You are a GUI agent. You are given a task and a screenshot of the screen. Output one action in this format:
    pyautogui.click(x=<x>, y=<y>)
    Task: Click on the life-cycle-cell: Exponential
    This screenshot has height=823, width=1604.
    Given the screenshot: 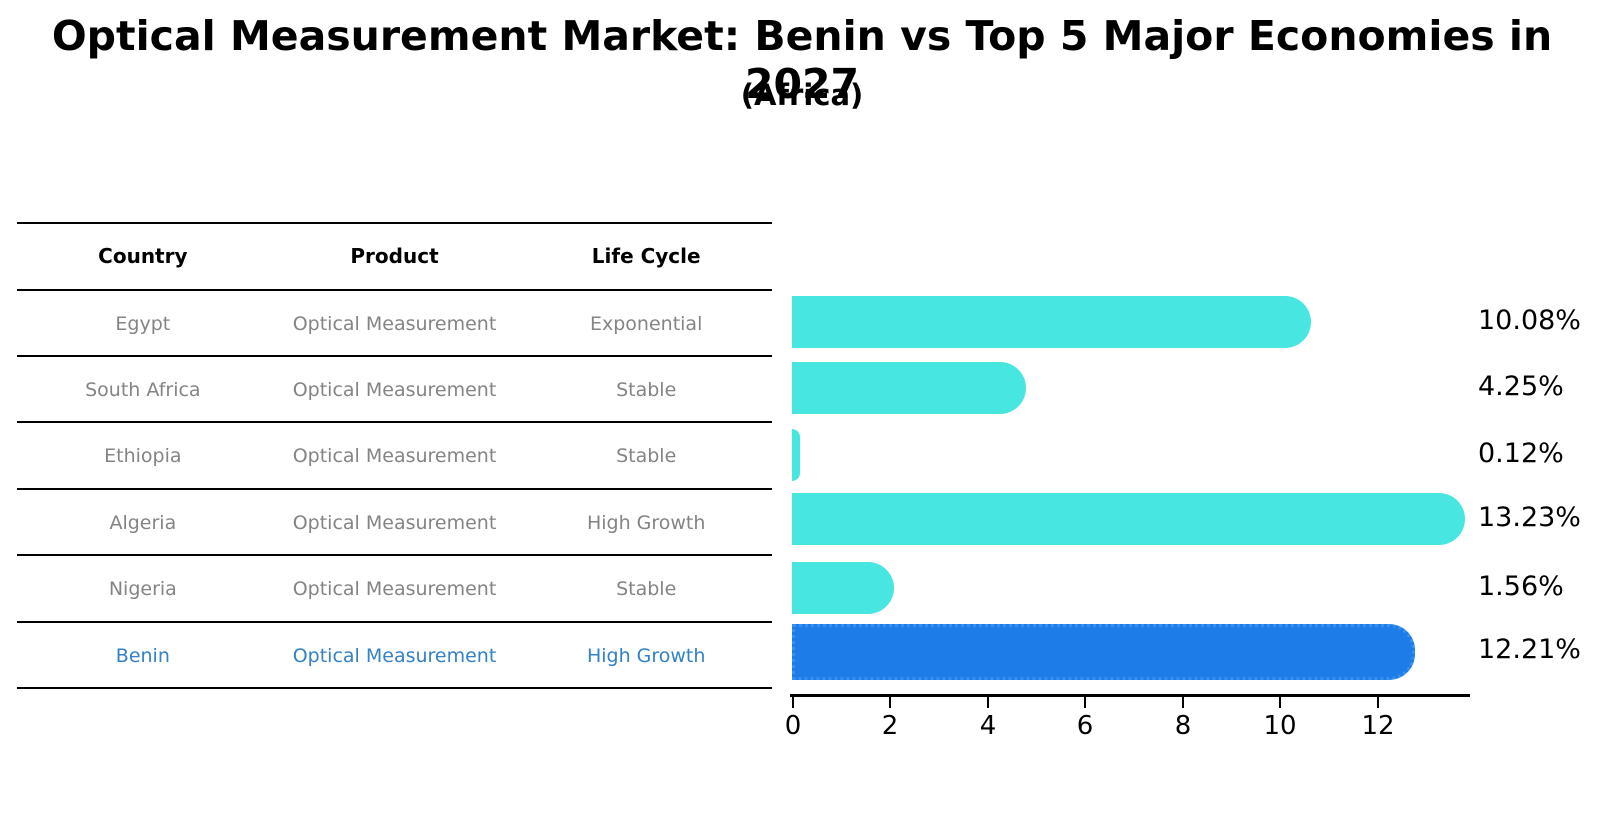 What is the action you would take?
    pyautogui.click(x=646, y=323)
    